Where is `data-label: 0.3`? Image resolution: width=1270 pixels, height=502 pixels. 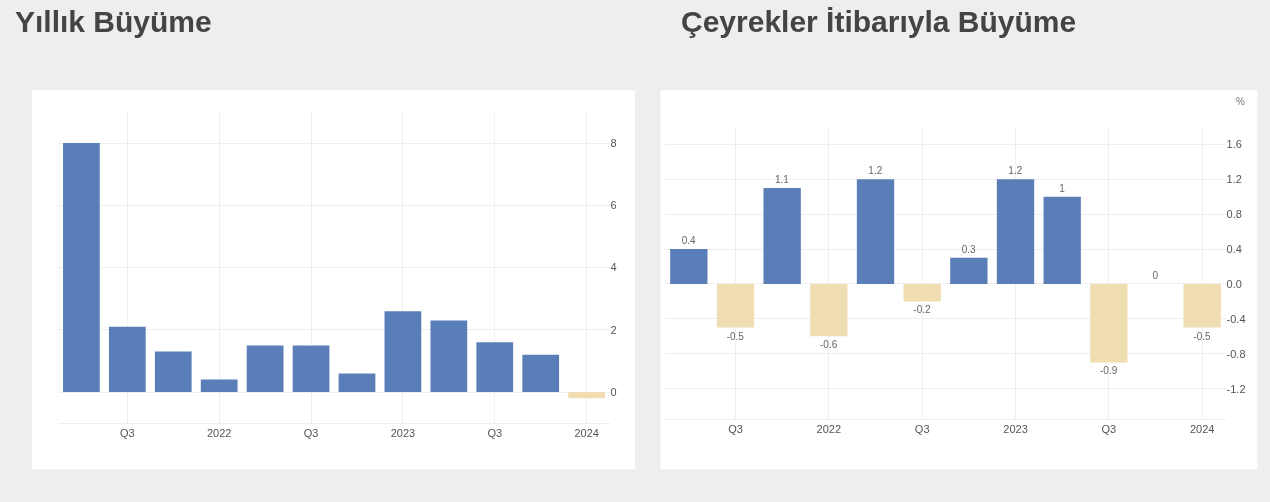 data-label: 0.3 is located at coordinates (969, 249).